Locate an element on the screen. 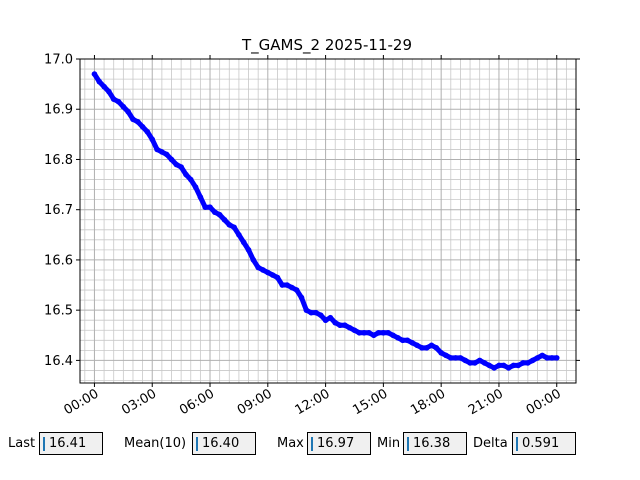  stat-min-label: Min is located at coordinates (389, 443).